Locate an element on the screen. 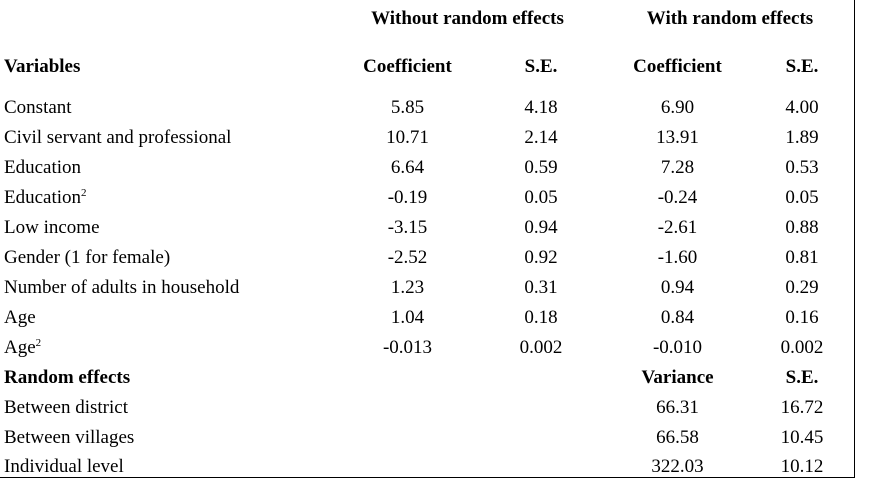 This screenshot has width=874, height=486. table-row-between-district: Between district 66.31 16.72 is located at coordinates (427, 408).